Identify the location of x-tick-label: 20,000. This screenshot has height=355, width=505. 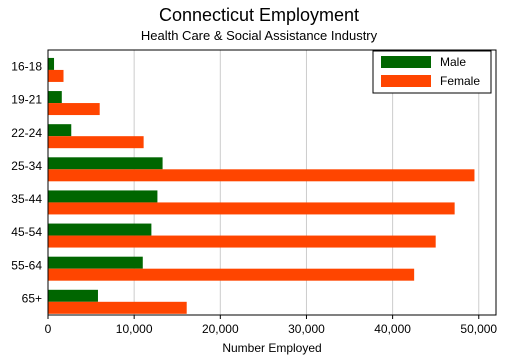
(220, 329).